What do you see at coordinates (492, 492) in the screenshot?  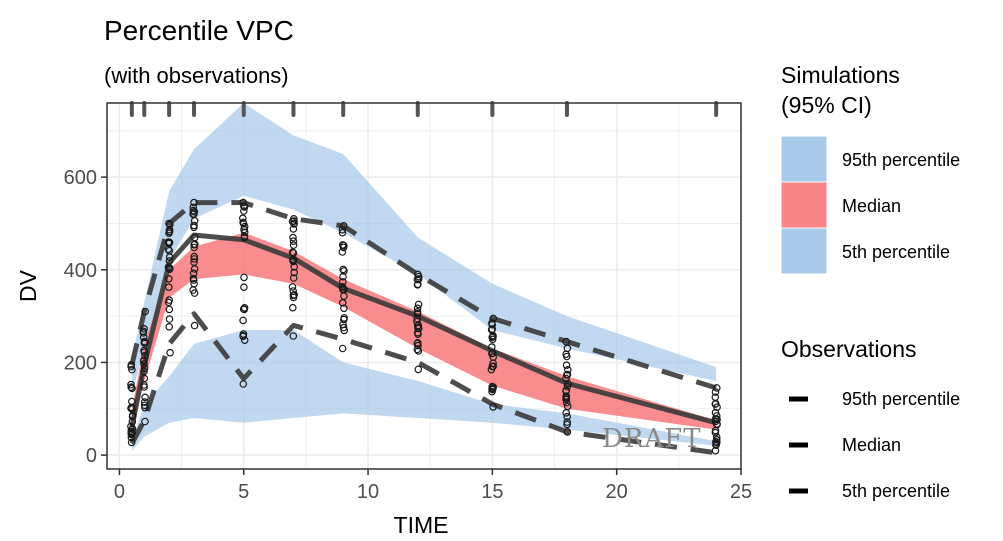 I see `x-tick-label: 15` at bounding box center [492, 492].